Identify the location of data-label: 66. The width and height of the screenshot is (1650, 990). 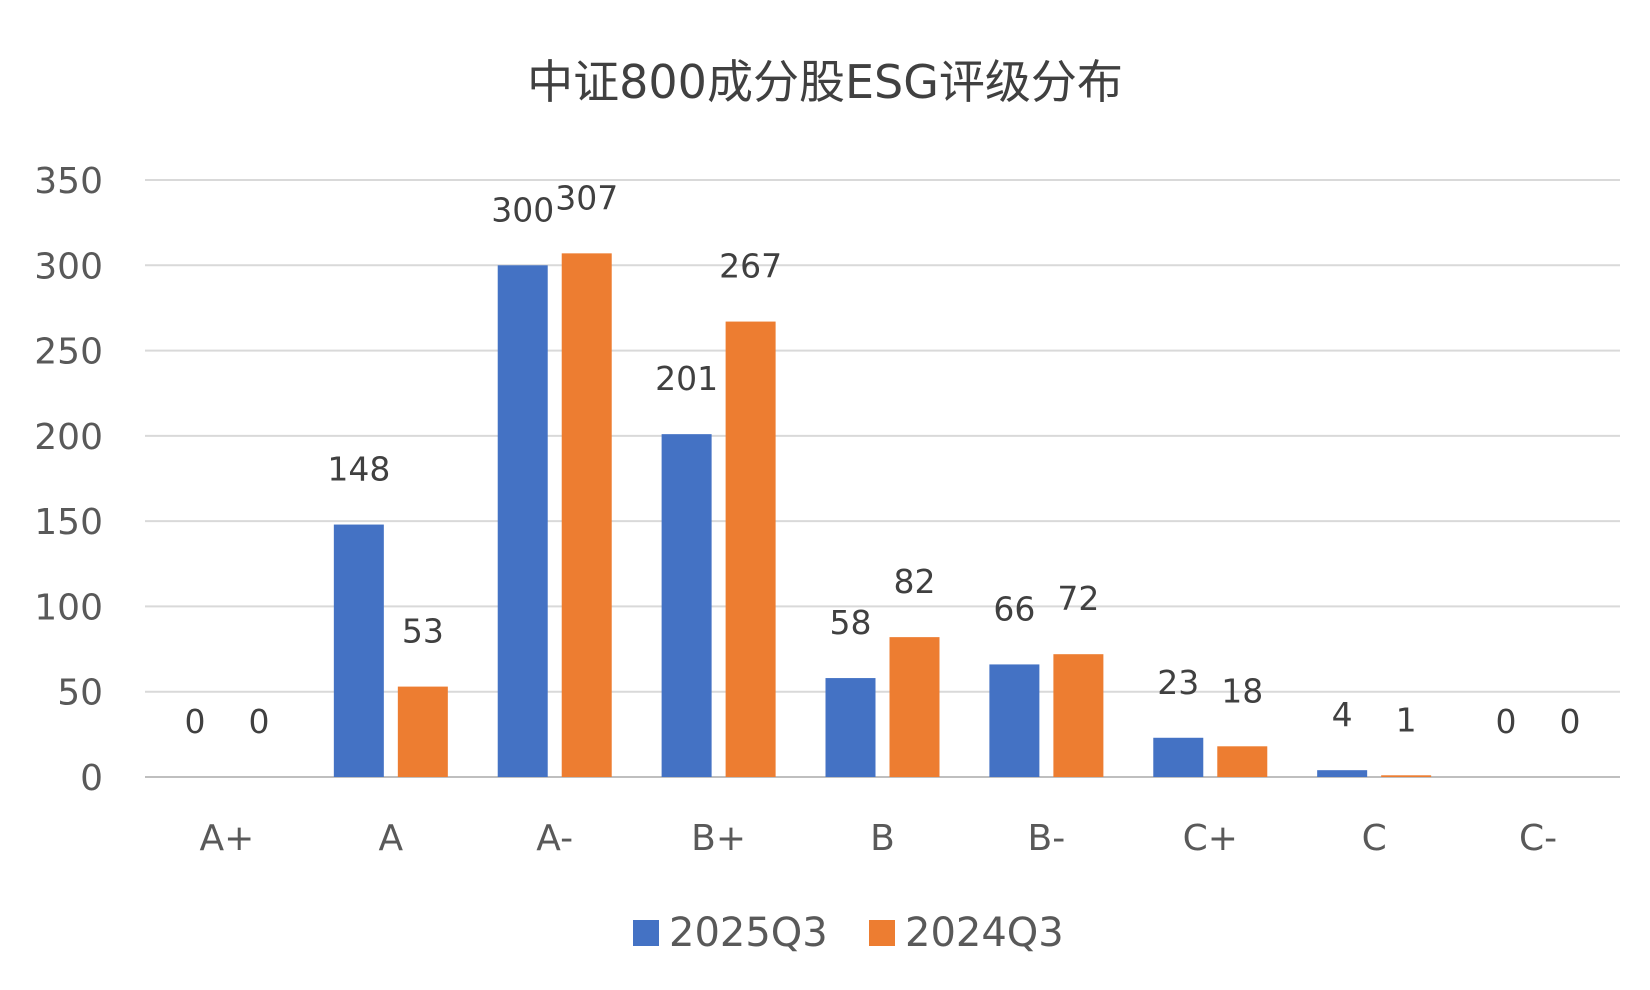
(1014, 608).